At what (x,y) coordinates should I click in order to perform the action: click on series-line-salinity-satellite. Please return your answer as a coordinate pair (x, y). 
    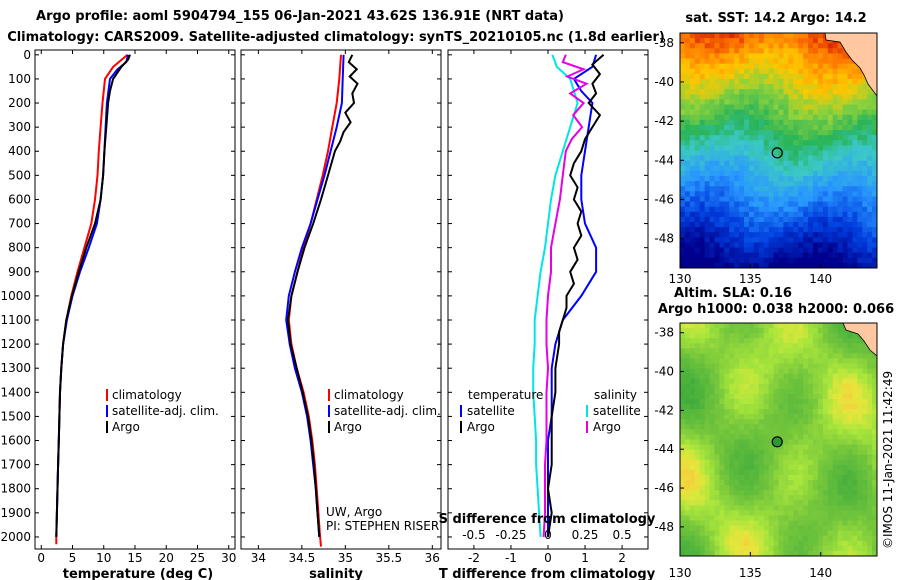
    Looking at the image, I should click on (555, 295).